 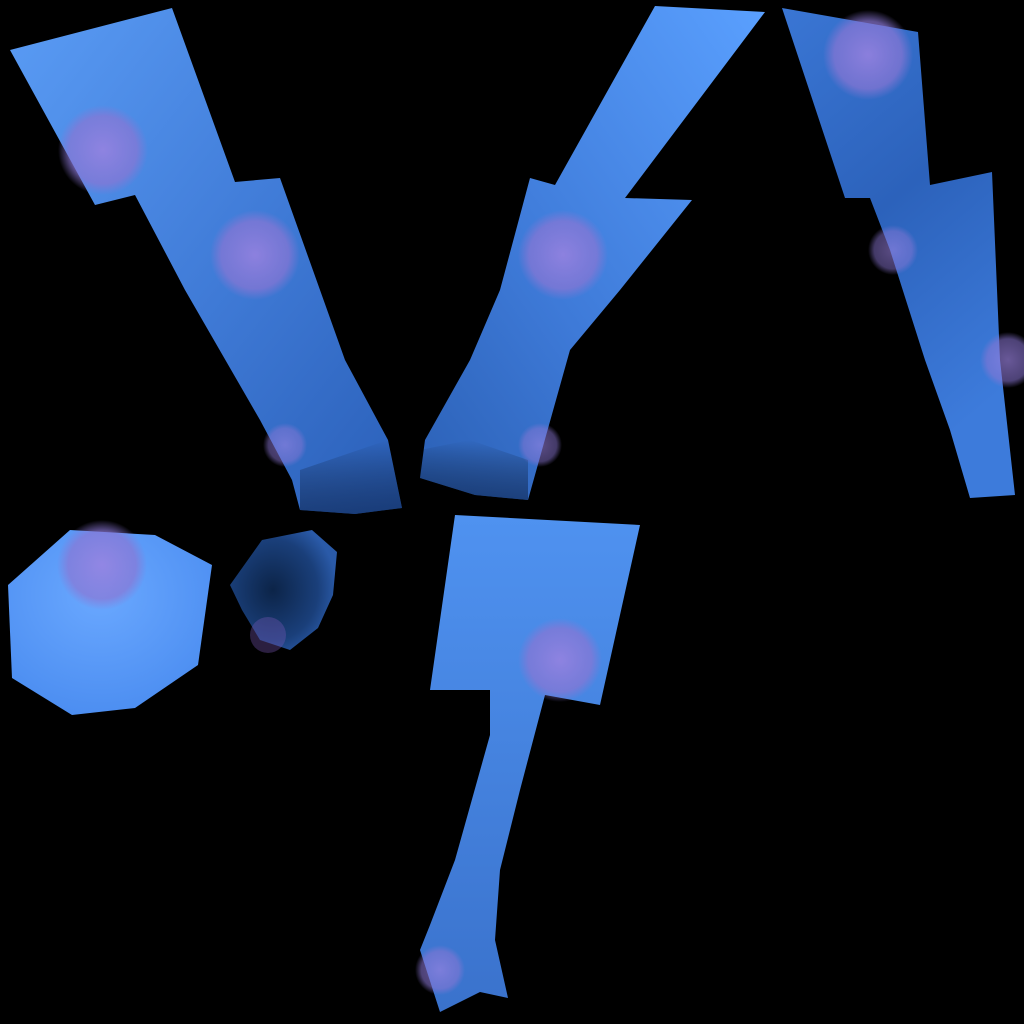 What do you see at coordinates (283, 591) in the screenshot?
I see `small-dark-patch` at bounding box center [283, 591].